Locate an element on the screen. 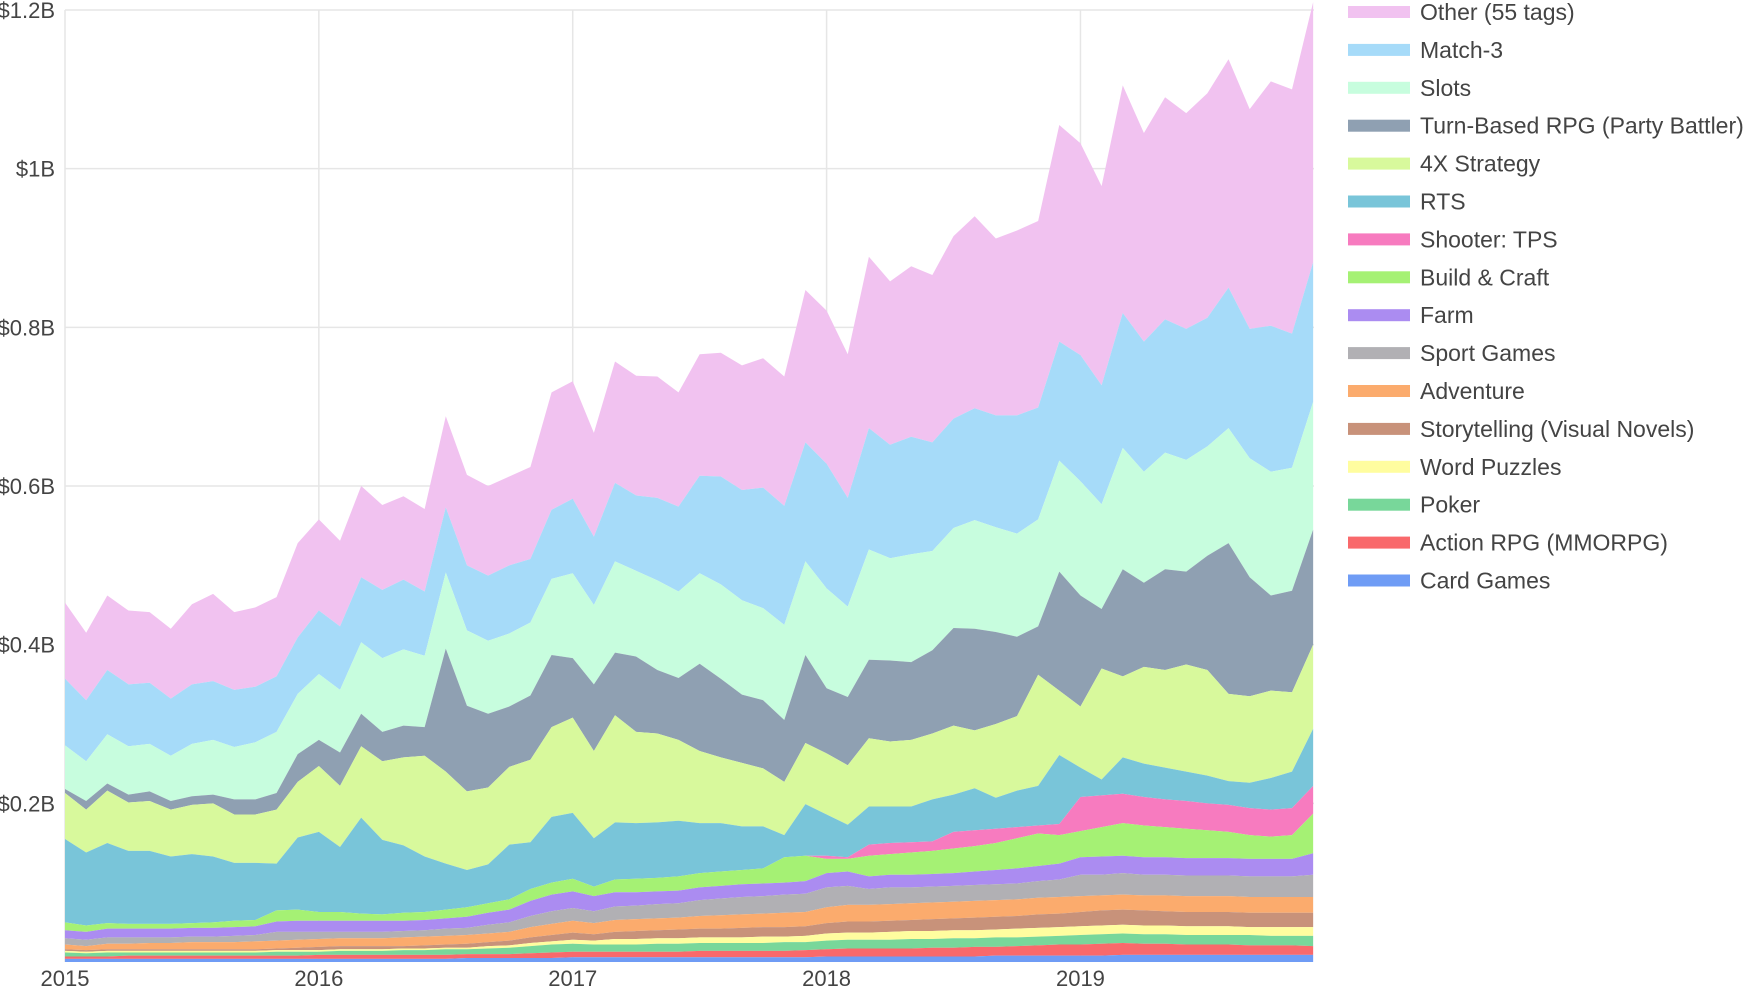 This screenshot has width=1762, height=990. area-series-adventure is located at coordinates (689, 922).